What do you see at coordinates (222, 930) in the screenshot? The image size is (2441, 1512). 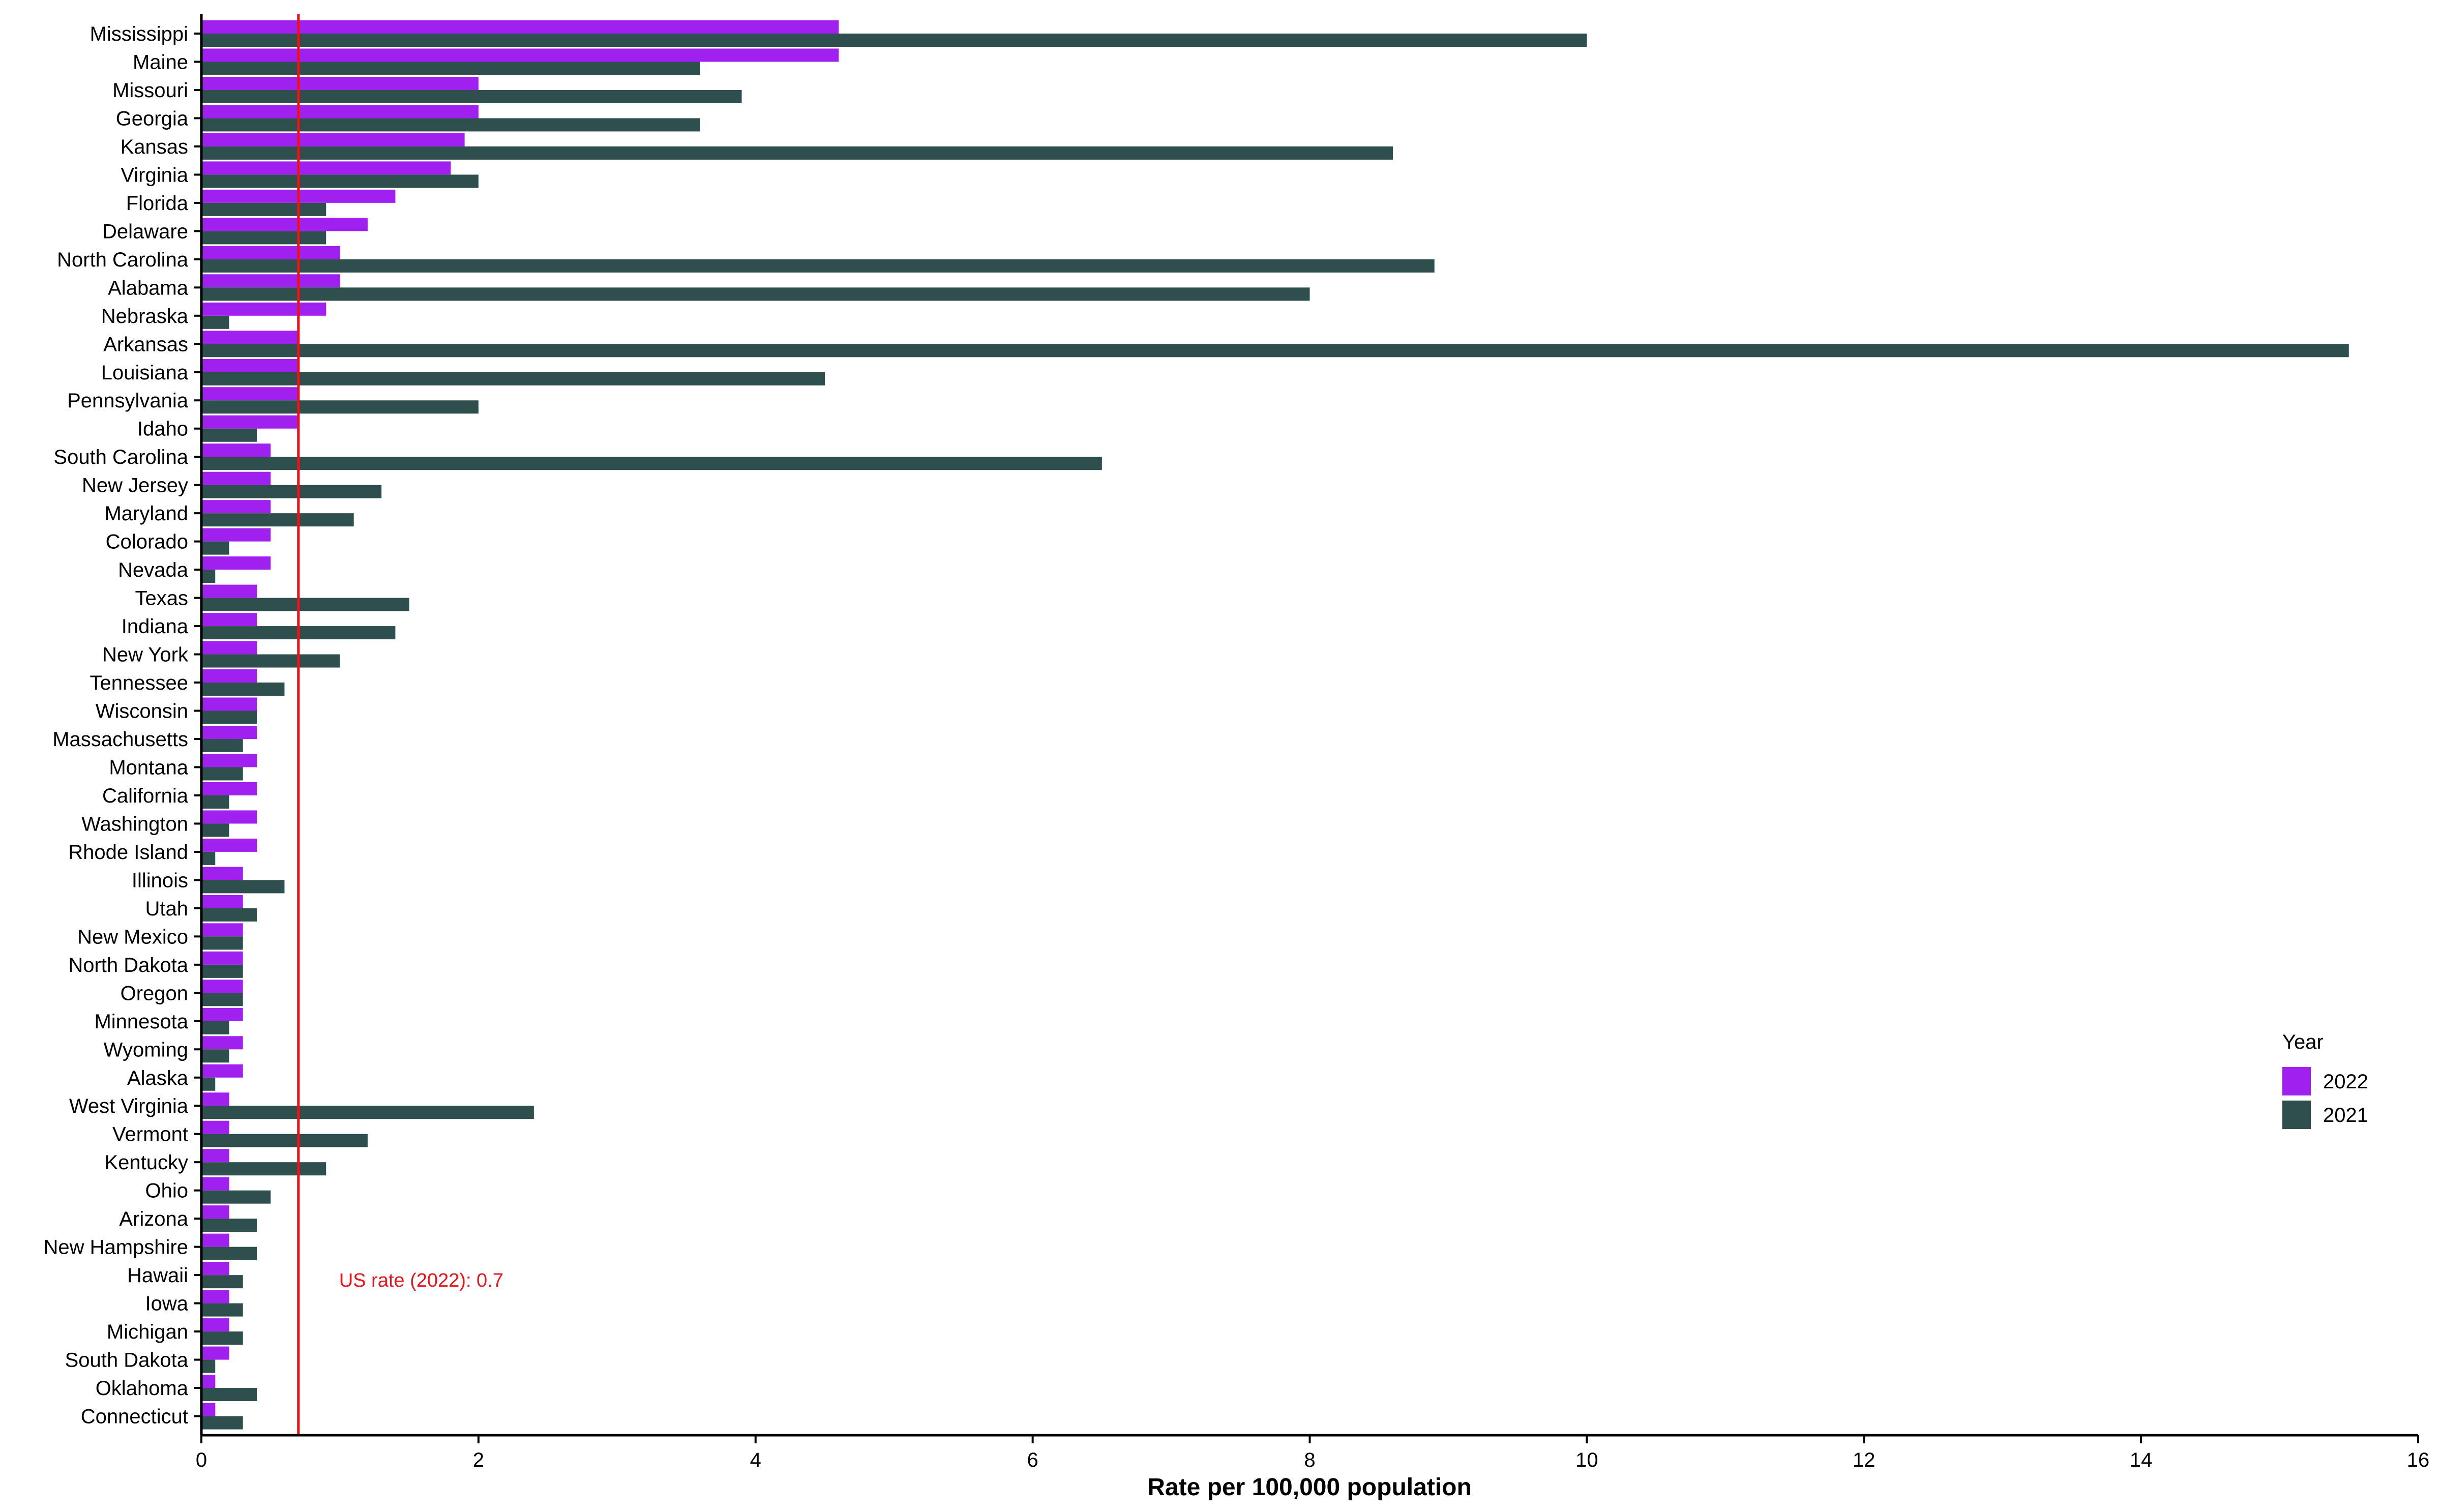 I see `bar-2022-new-mexico` at bounding box center [222, 930].